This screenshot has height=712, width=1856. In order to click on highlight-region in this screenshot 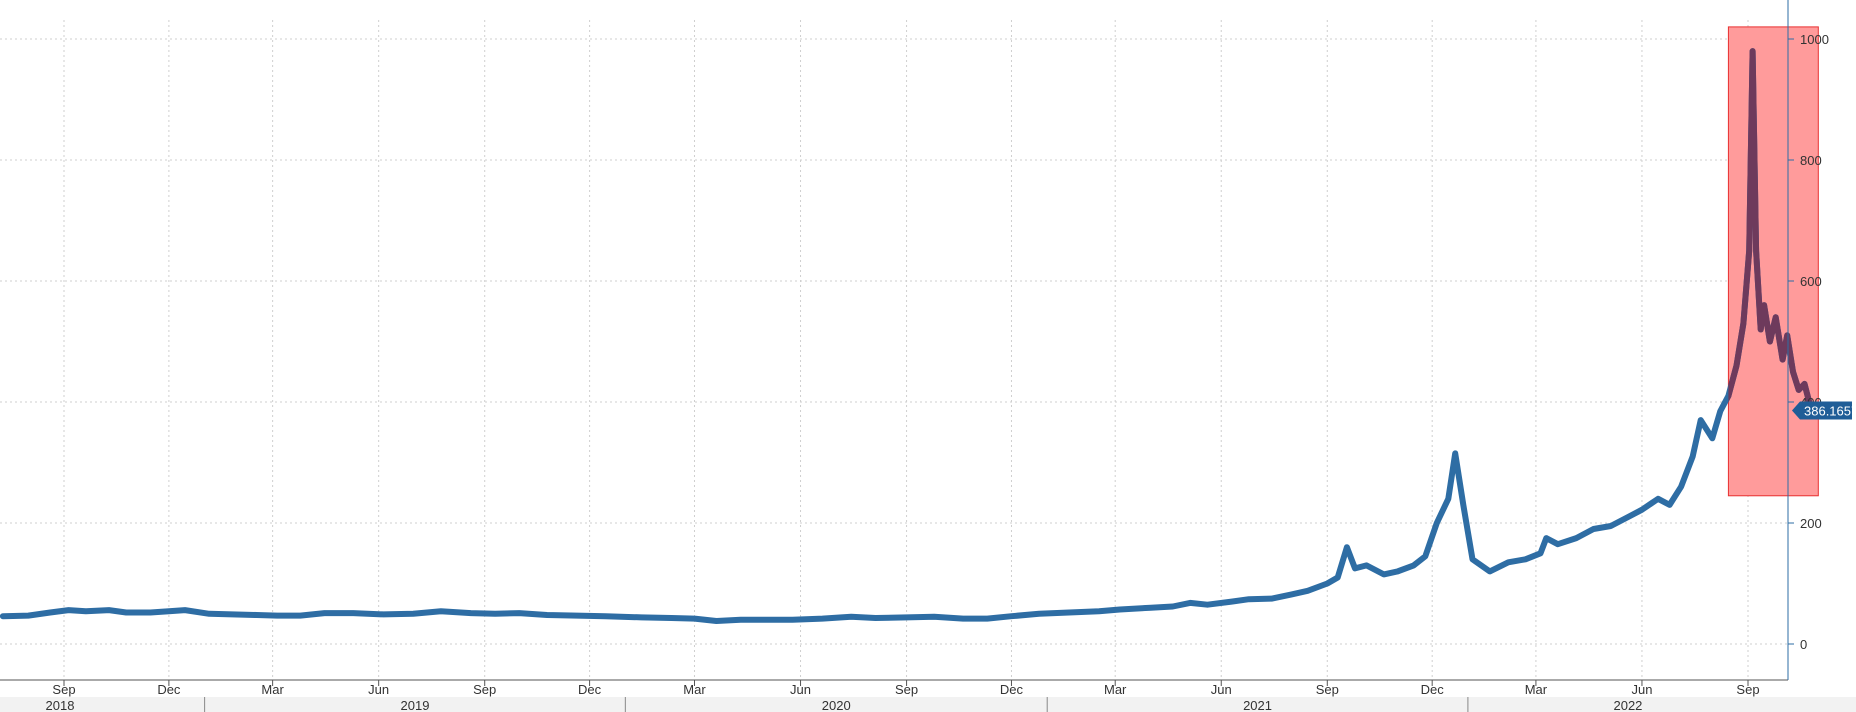, I will do `click(1773, 261)`.